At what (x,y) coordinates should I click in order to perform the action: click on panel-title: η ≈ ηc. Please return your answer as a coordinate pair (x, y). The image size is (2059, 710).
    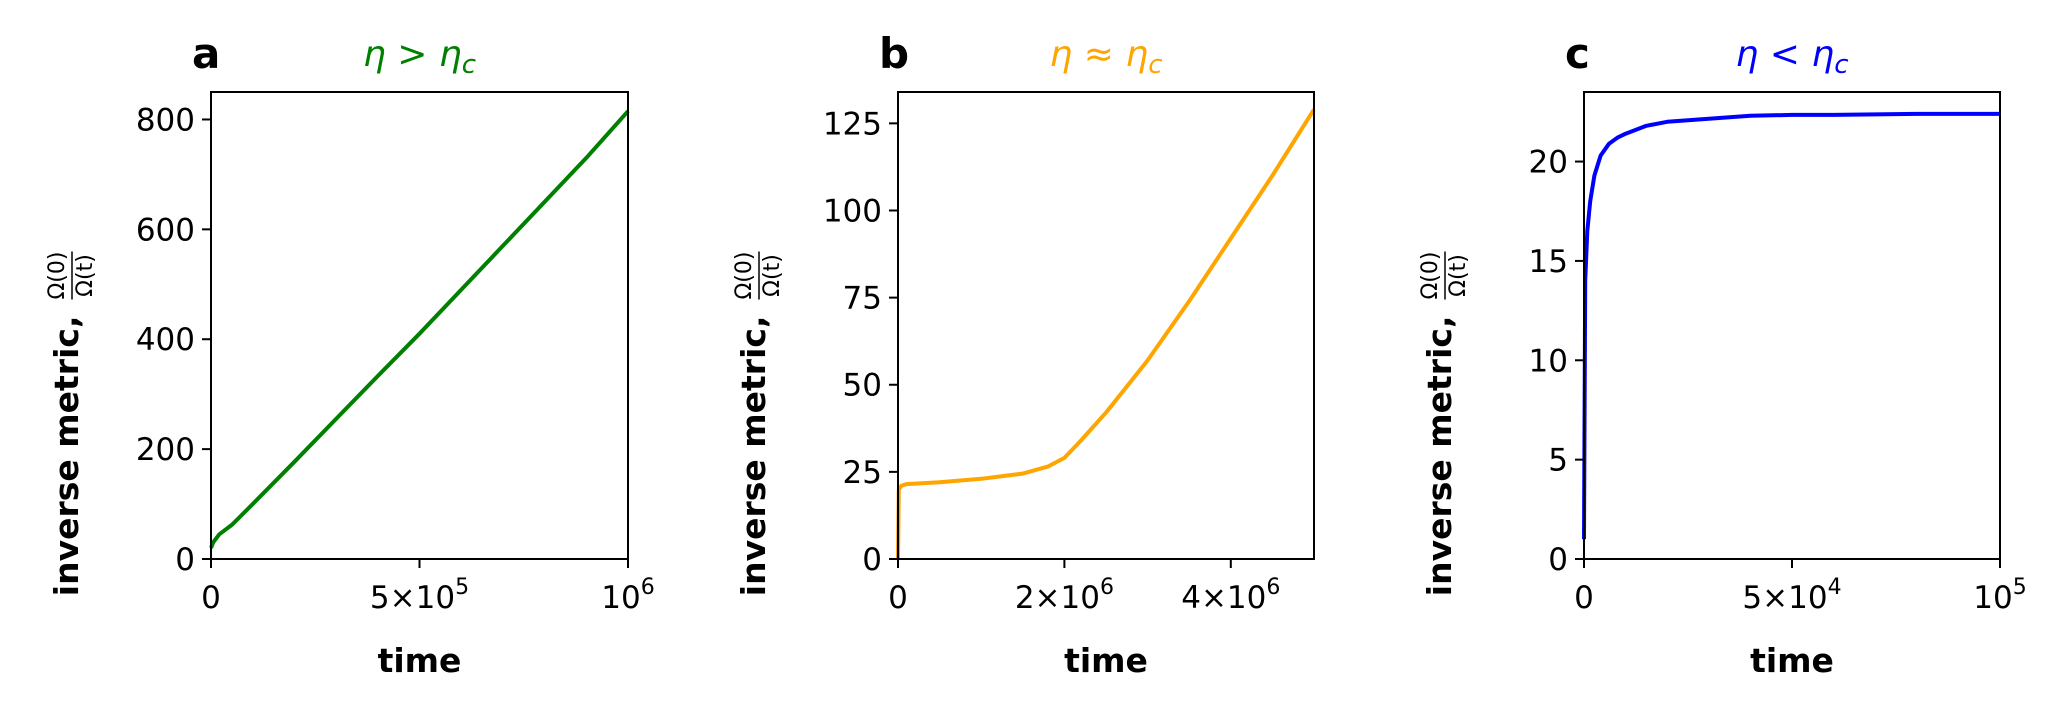
    Looking at the image, I should click on (1106, 57).